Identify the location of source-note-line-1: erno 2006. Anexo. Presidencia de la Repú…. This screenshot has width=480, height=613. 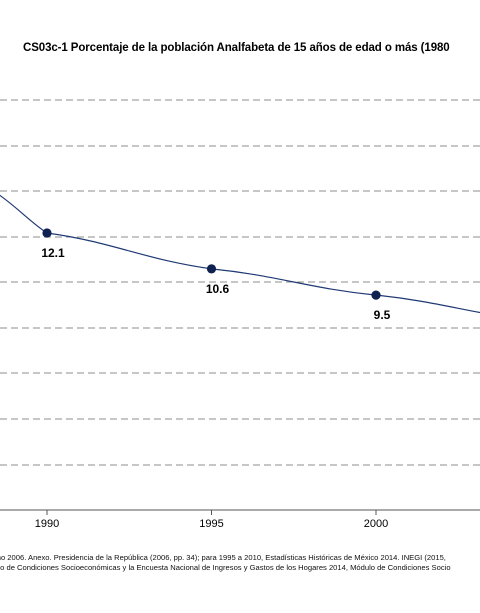
(223, 557).